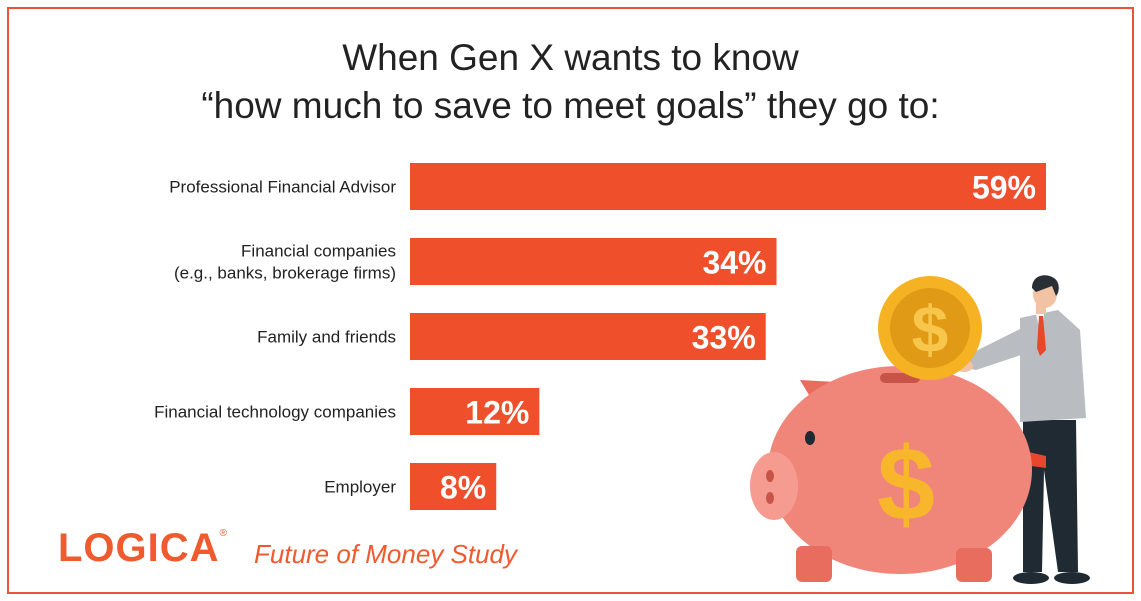  Describe the element at coordinates (463, 488) in the screenshot. I see `bar-value-label-4: 8%` at that location.